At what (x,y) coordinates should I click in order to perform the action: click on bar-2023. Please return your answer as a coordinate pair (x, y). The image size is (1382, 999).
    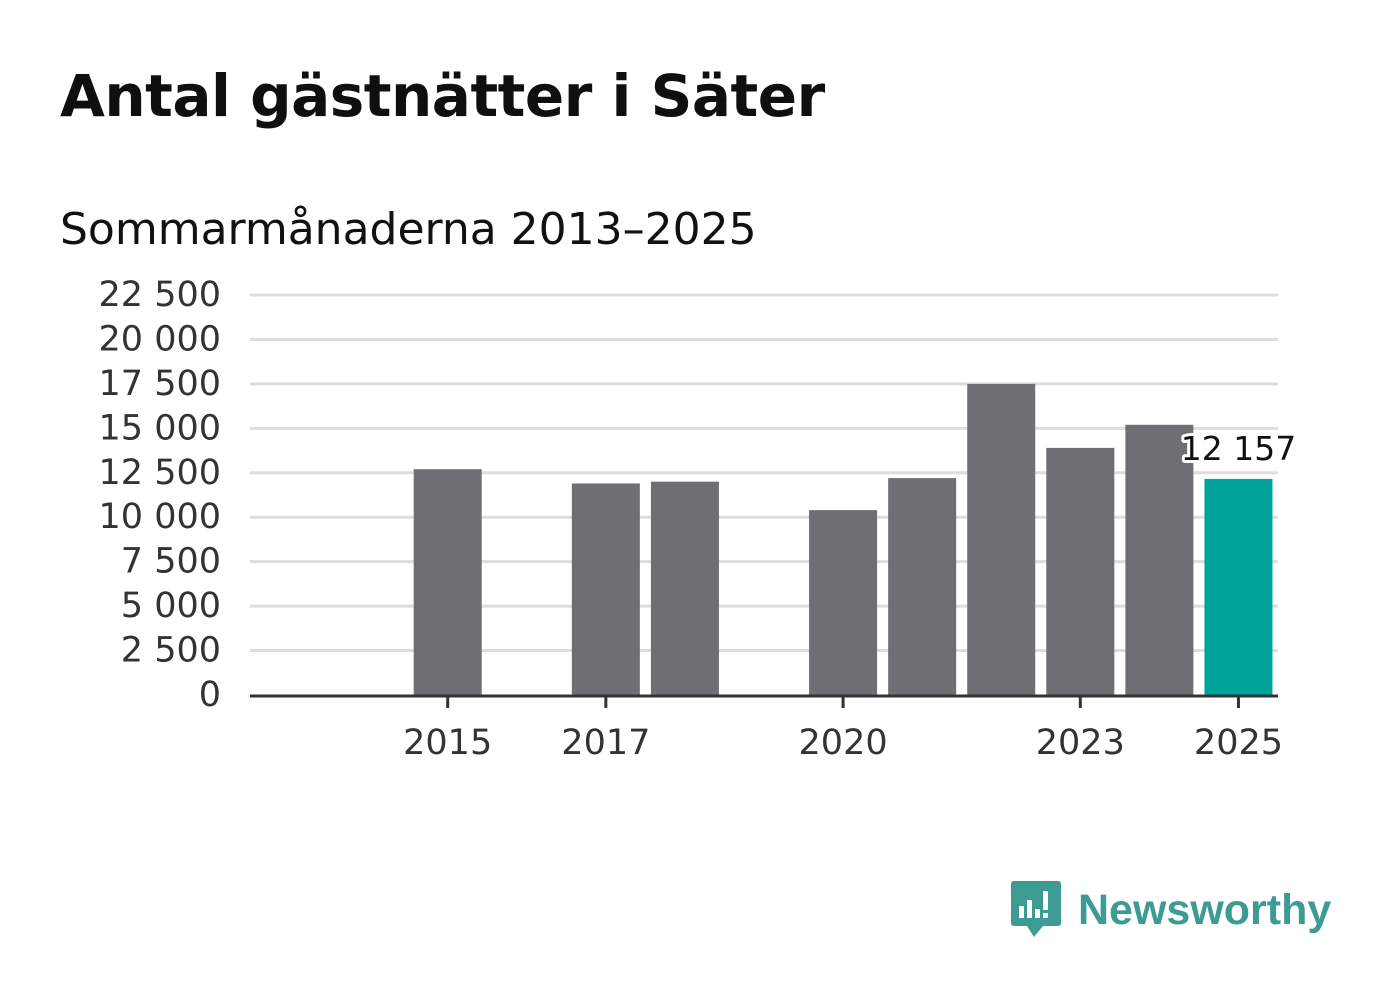
    Looking at the image, I should click on (1080, 571).